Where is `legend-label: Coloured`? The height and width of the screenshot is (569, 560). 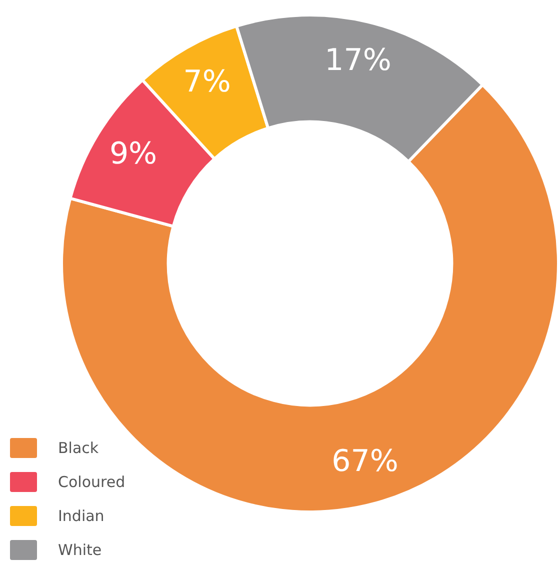 legend-label: Coloured is located at coordinates (92, 482).